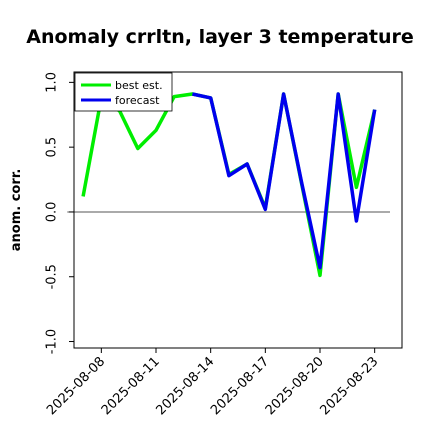  What do you see at coordinates (52, 147) in the screenshot?
I see `y-tick-label: 0.5` at bounding box center [52, 147].